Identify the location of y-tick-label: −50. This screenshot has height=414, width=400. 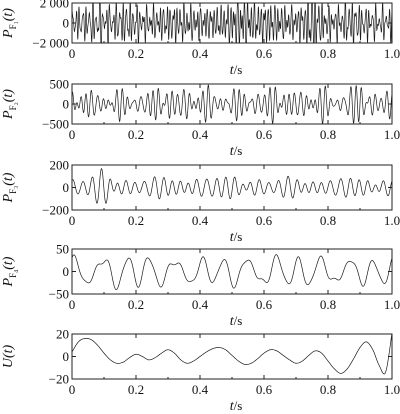
(59, 294).